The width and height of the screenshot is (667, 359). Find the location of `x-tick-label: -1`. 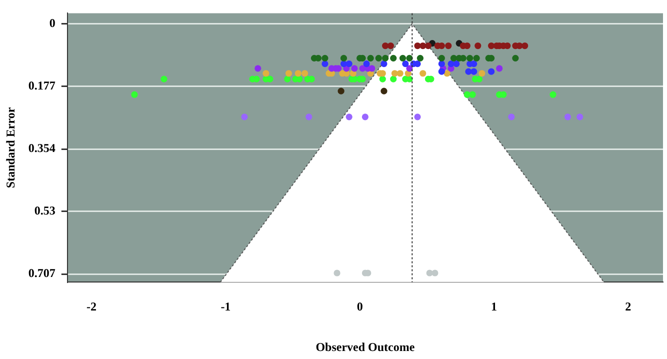

x-tick-label: -1 is located at coordinates (225, 306).